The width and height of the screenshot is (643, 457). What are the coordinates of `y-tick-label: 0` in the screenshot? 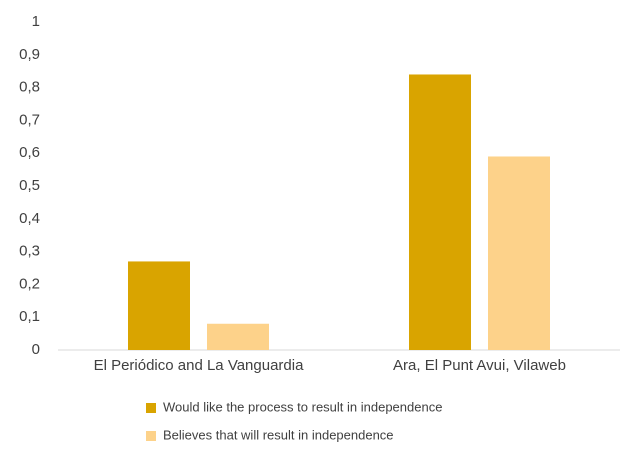 It's located at (36, 349).